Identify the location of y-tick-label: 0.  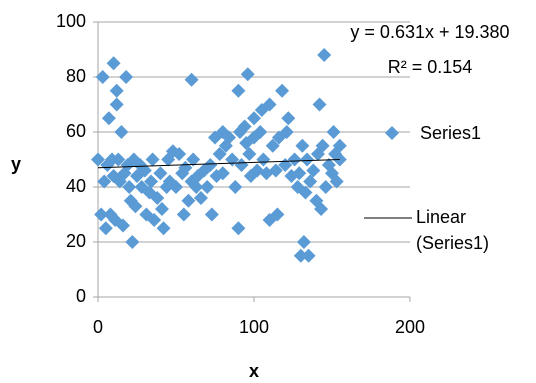
(81, 296).